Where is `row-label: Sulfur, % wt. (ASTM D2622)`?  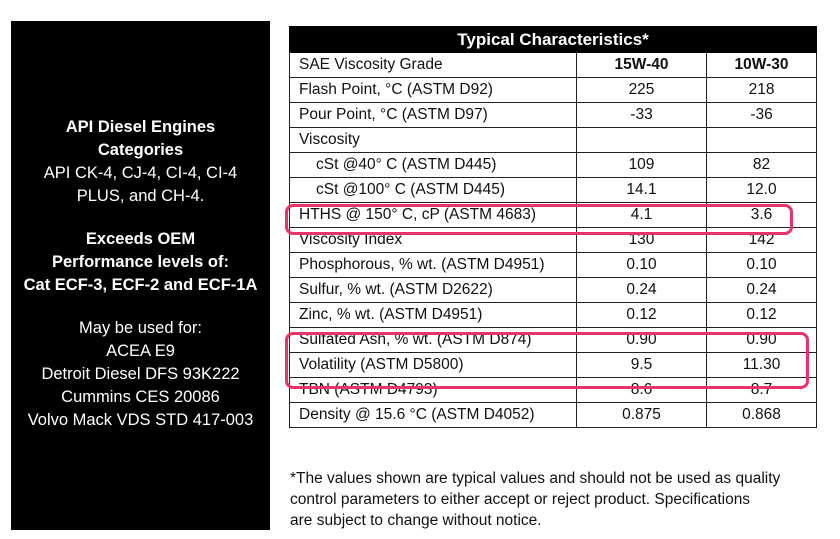 row-label: Sulfur, % wt. (ASTM D2622) is located at coordinates (433, 290).